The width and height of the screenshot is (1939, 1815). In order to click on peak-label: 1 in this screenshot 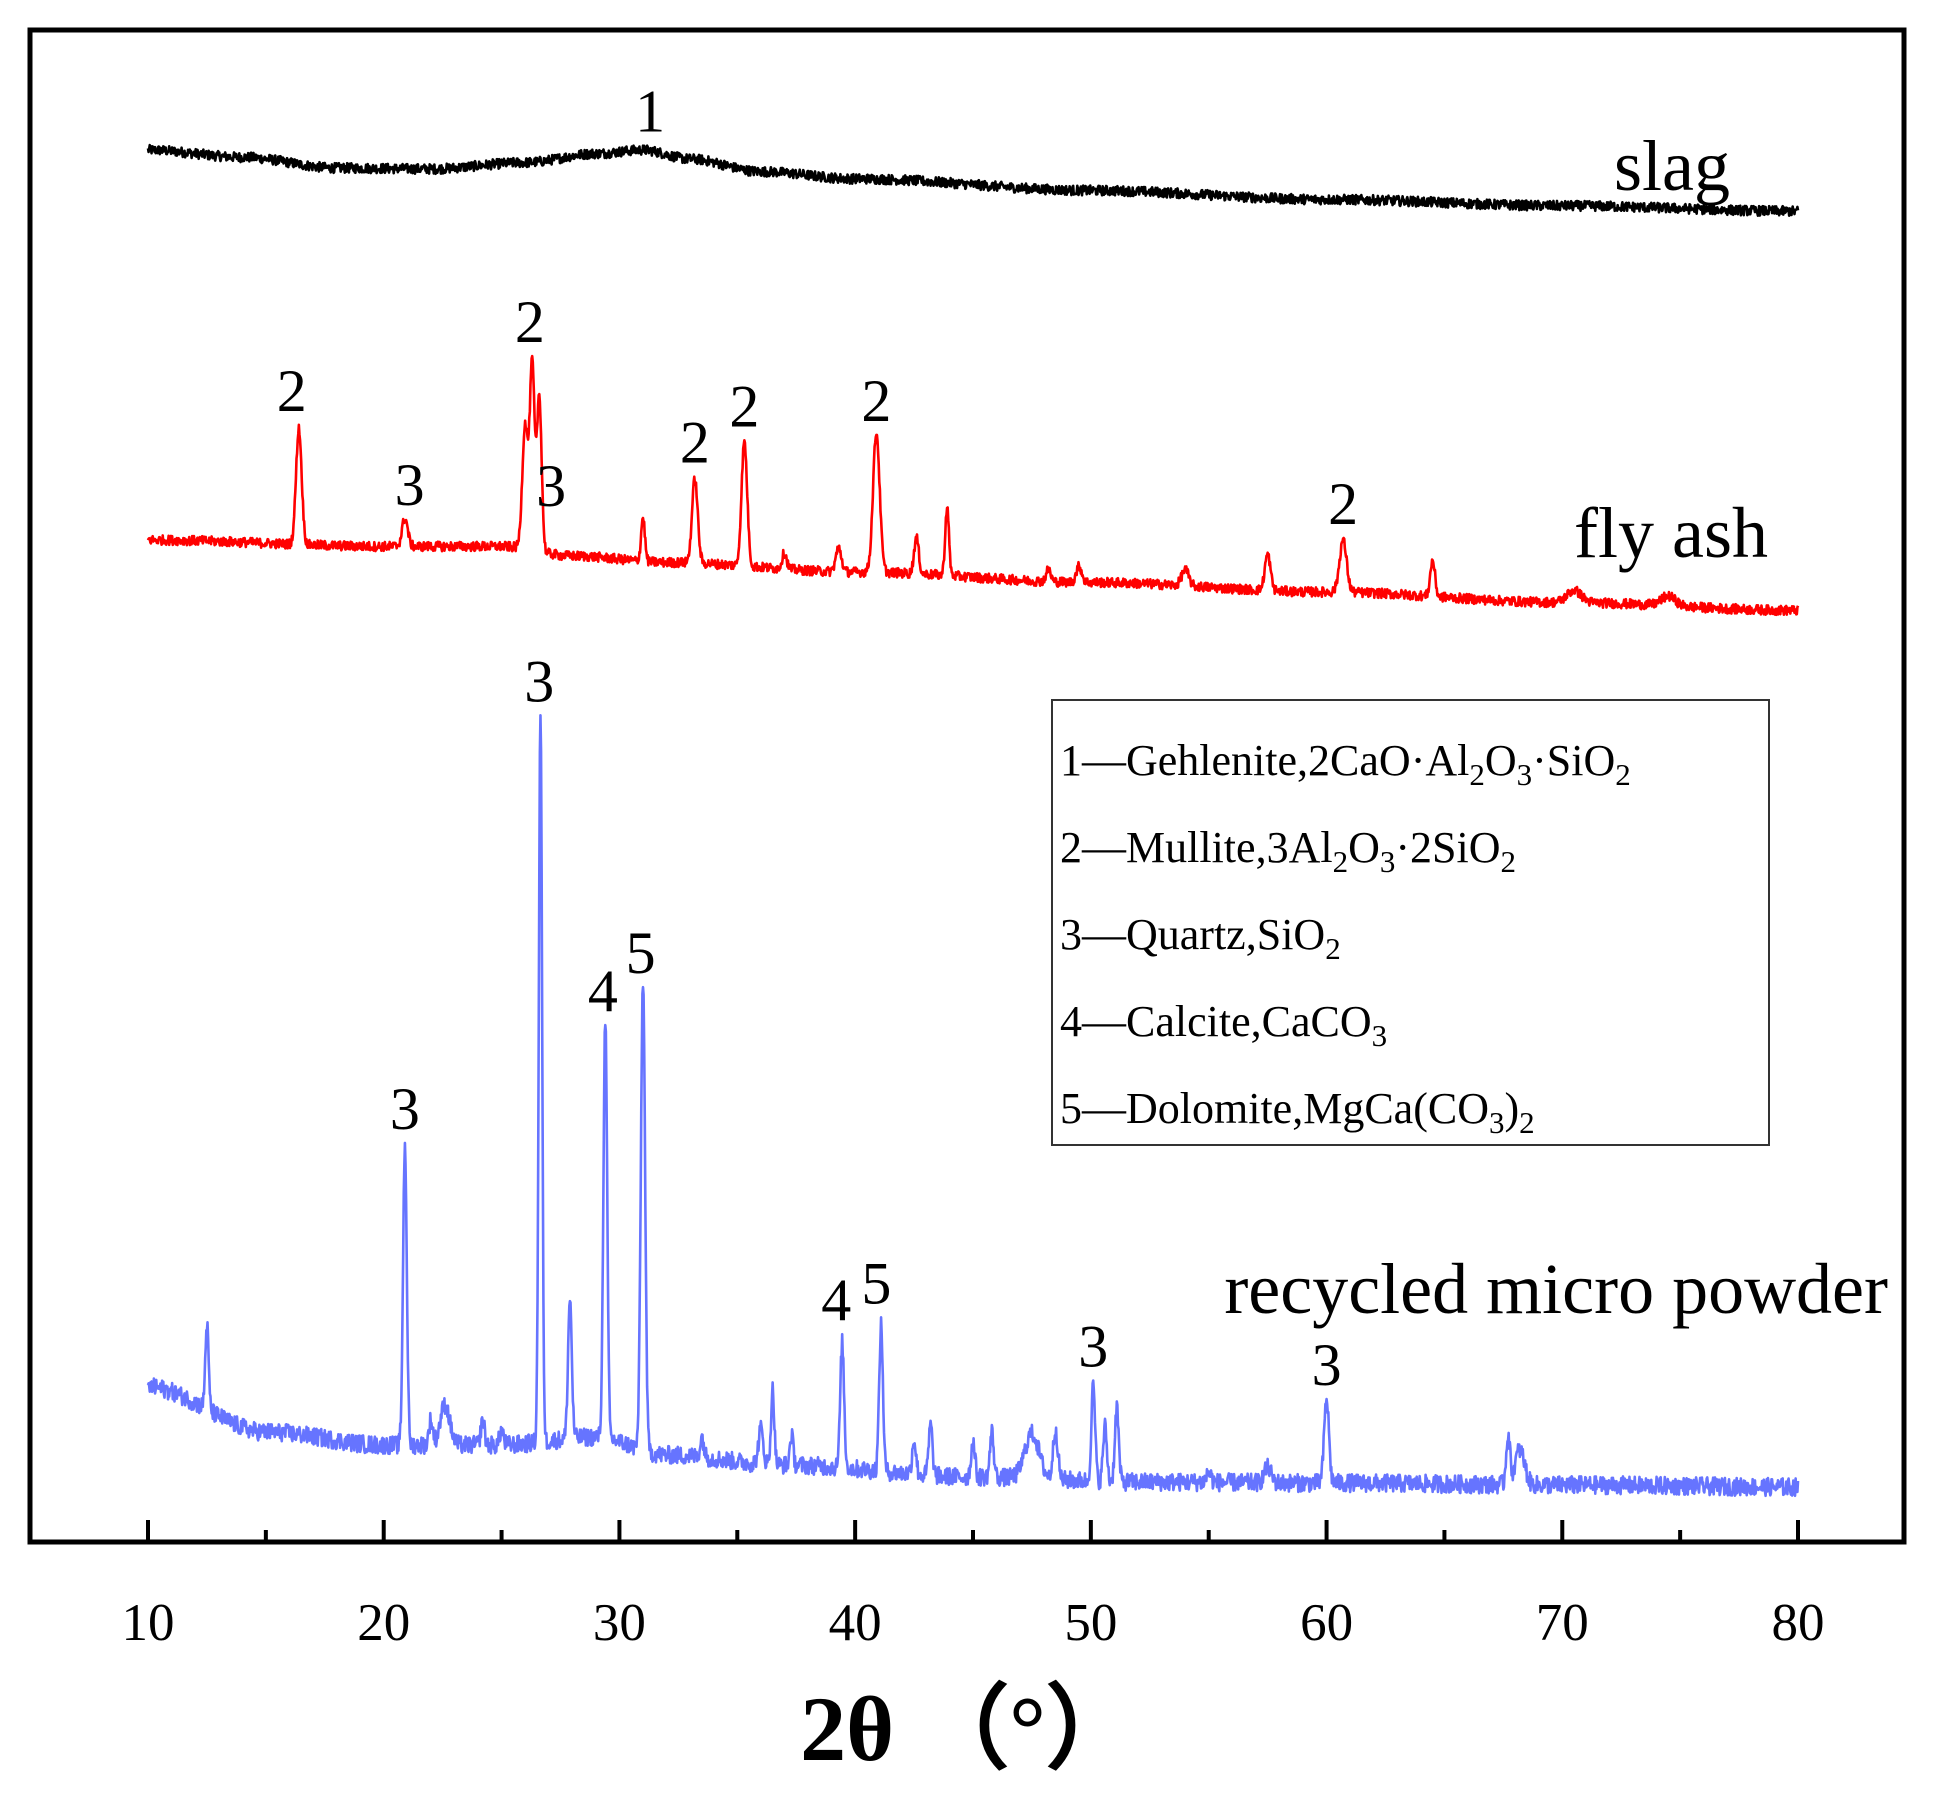, I will do `click(650, 112)`.